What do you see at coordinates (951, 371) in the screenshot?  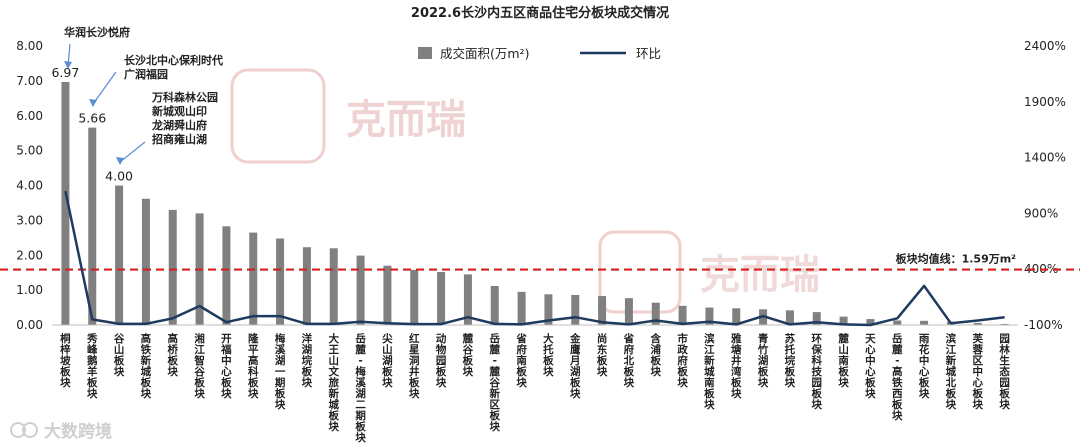 I see `category-label: 滨江新城北板块` at bounding box center [951, 371].